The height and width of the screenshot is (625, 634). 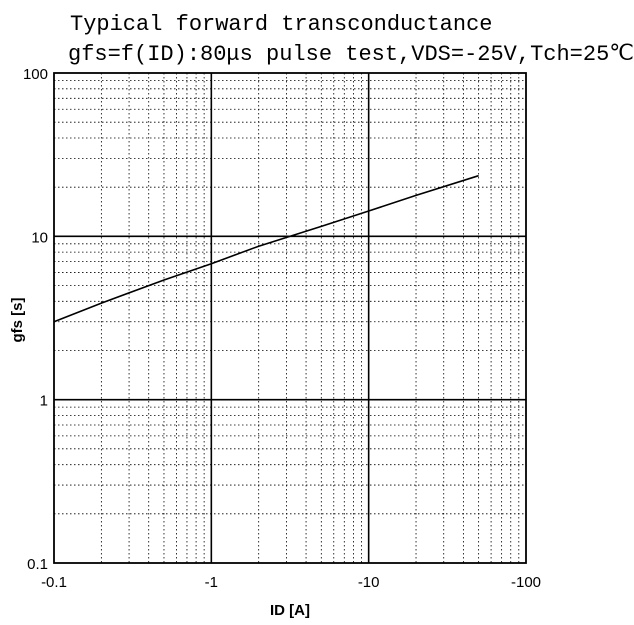 I want to click on x-tick-label: -1, so click(x=211, y=582).